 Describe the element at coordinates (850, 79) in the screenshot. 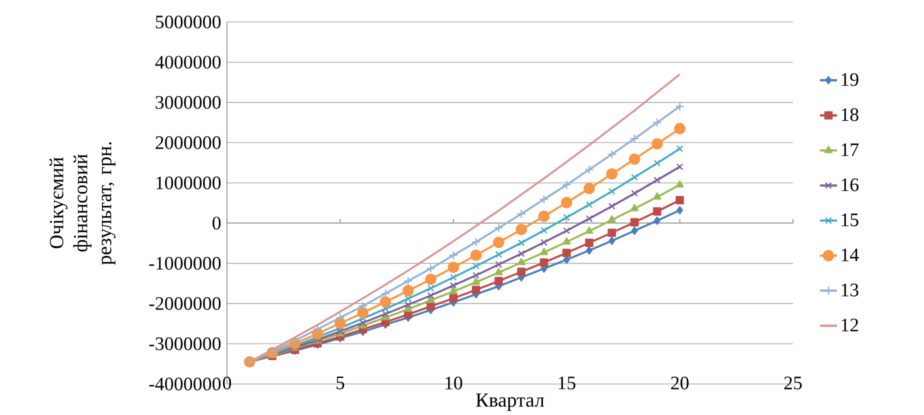

I see `legend-label: 19` at that location.